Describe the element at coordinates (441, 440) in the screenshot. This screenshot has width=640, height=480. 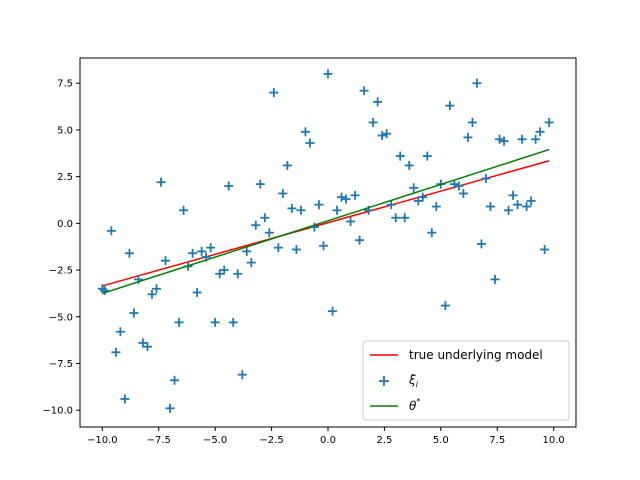
I see `x-tick-label: 5.0` at that location.